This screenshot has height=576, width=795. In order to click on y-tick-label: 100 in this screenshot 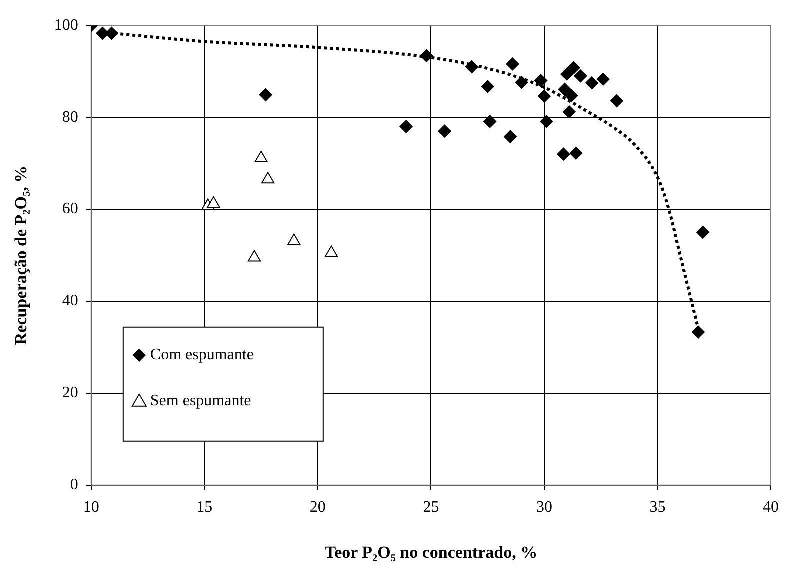, I will do `click(66, 25)`.